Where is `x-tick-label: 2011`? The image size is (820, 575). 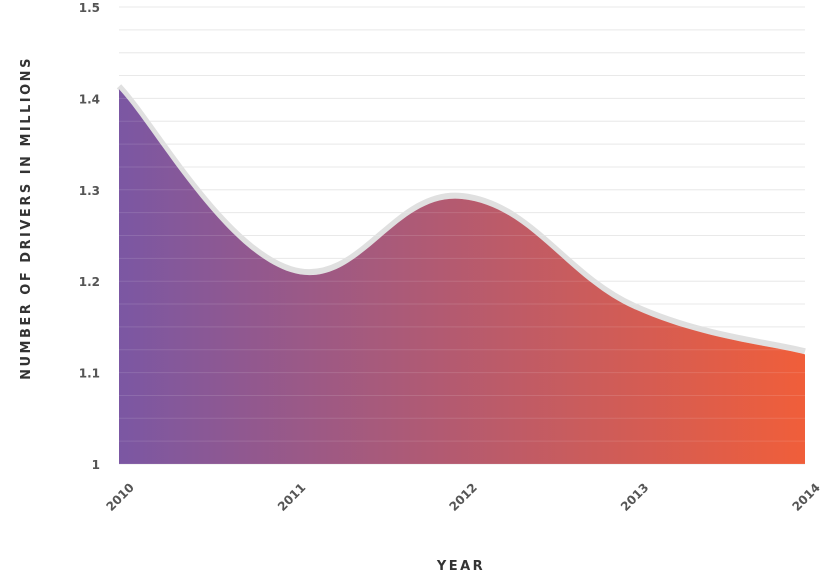 x-tick-label: 2011 is located at coordinates (292, 497).